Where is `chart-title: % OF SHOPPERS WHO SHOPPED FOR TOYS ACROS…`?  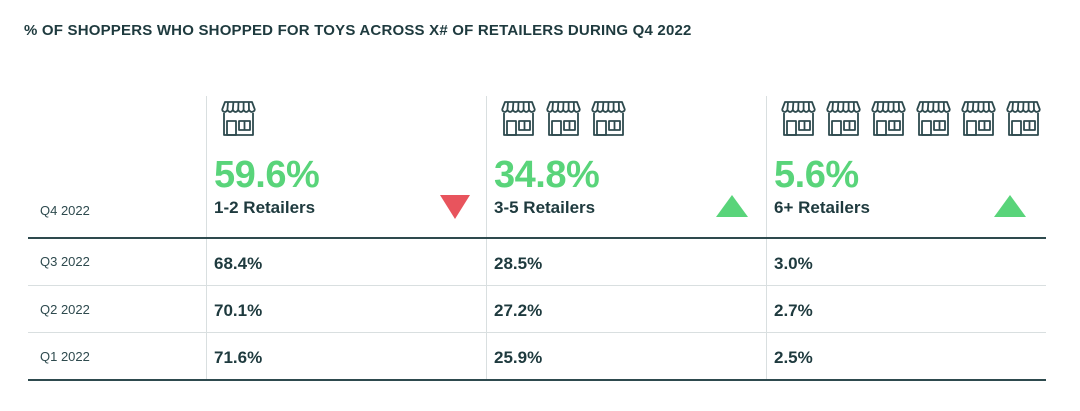
chart-title: % OF SHOPPERS WHO SHOPPED FOR TOYS ACROS… is located at coordinates (358, 30).